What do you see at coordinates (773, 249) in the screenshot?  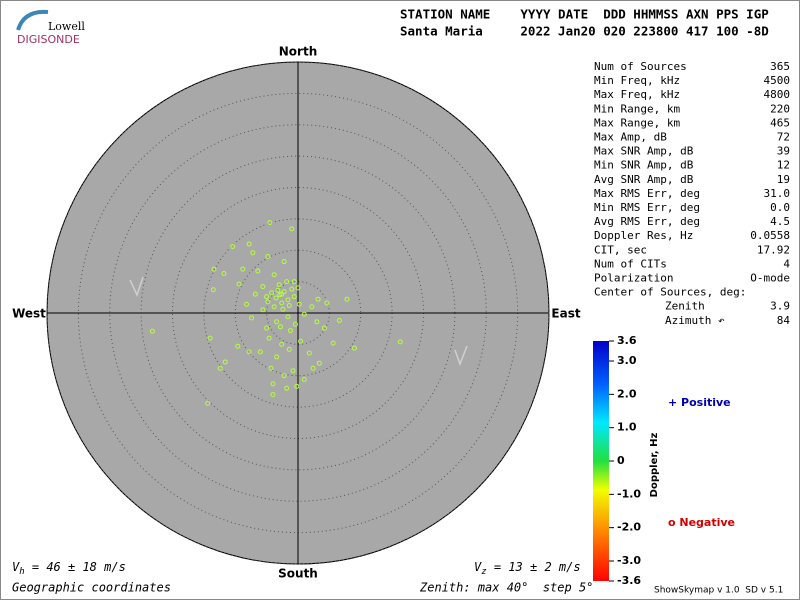 I see `stat-value: 17.92` at bounding box center [773, 249].